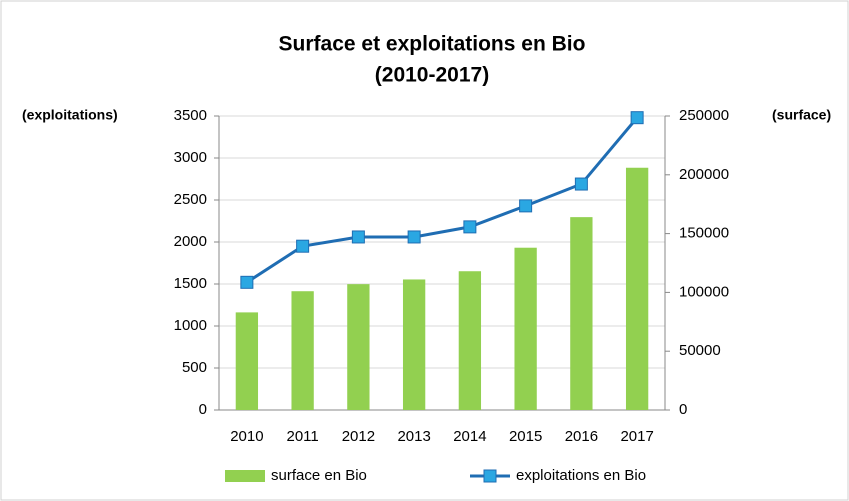 Image resolution: width=849 pixels, height=501 pixels. I want to click on y2-axis-title: (surface), so click(801, 115).